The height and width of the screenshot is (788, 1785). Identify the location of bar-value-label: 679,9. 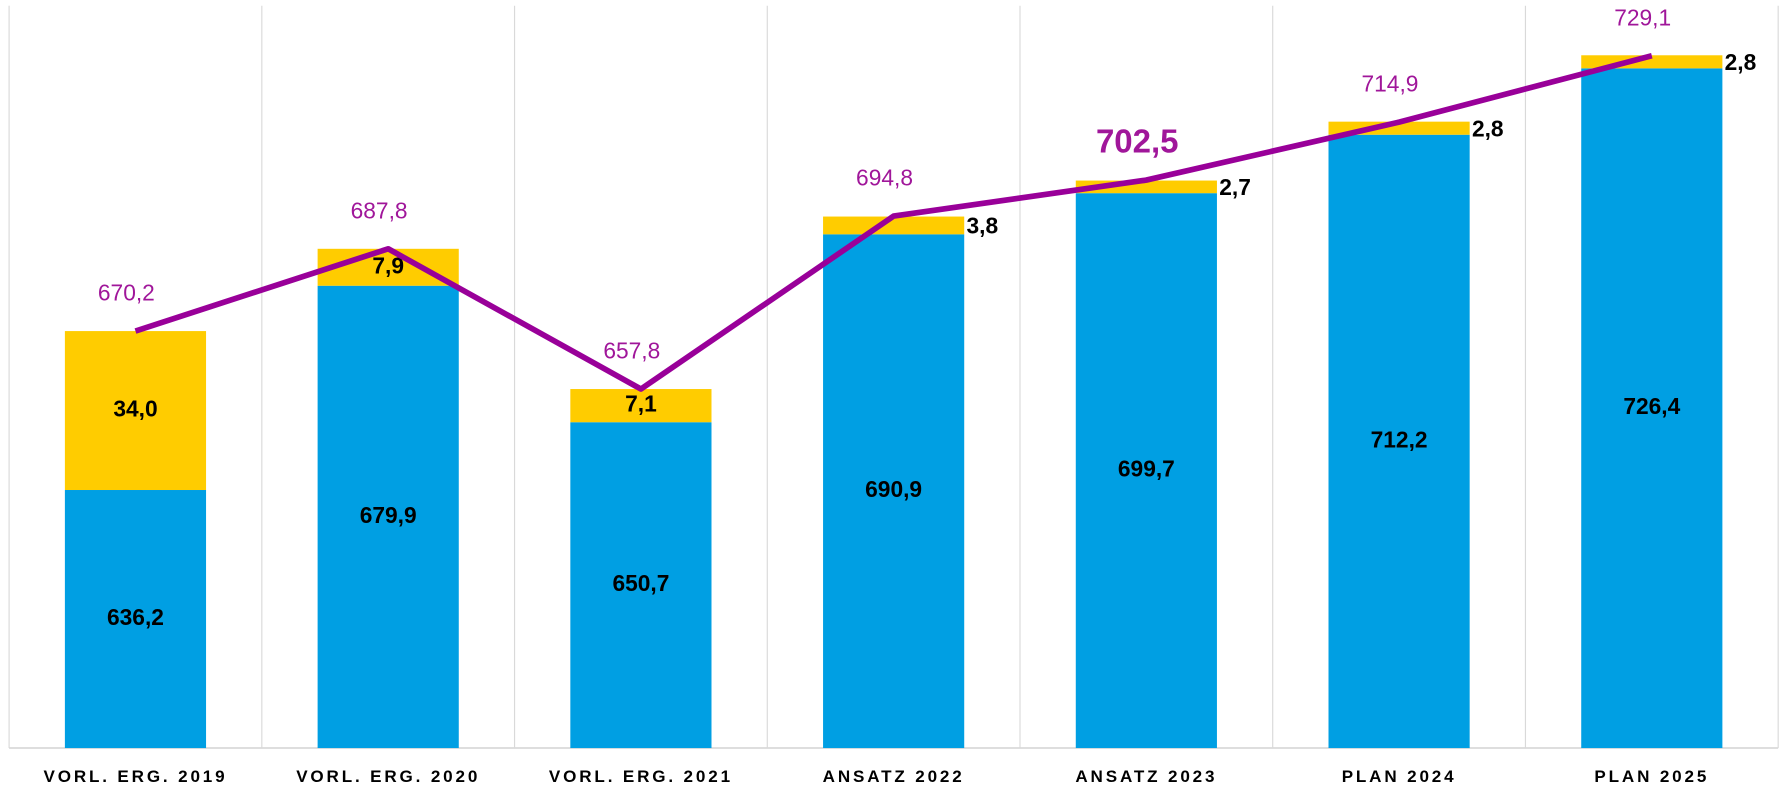
(388, 515).